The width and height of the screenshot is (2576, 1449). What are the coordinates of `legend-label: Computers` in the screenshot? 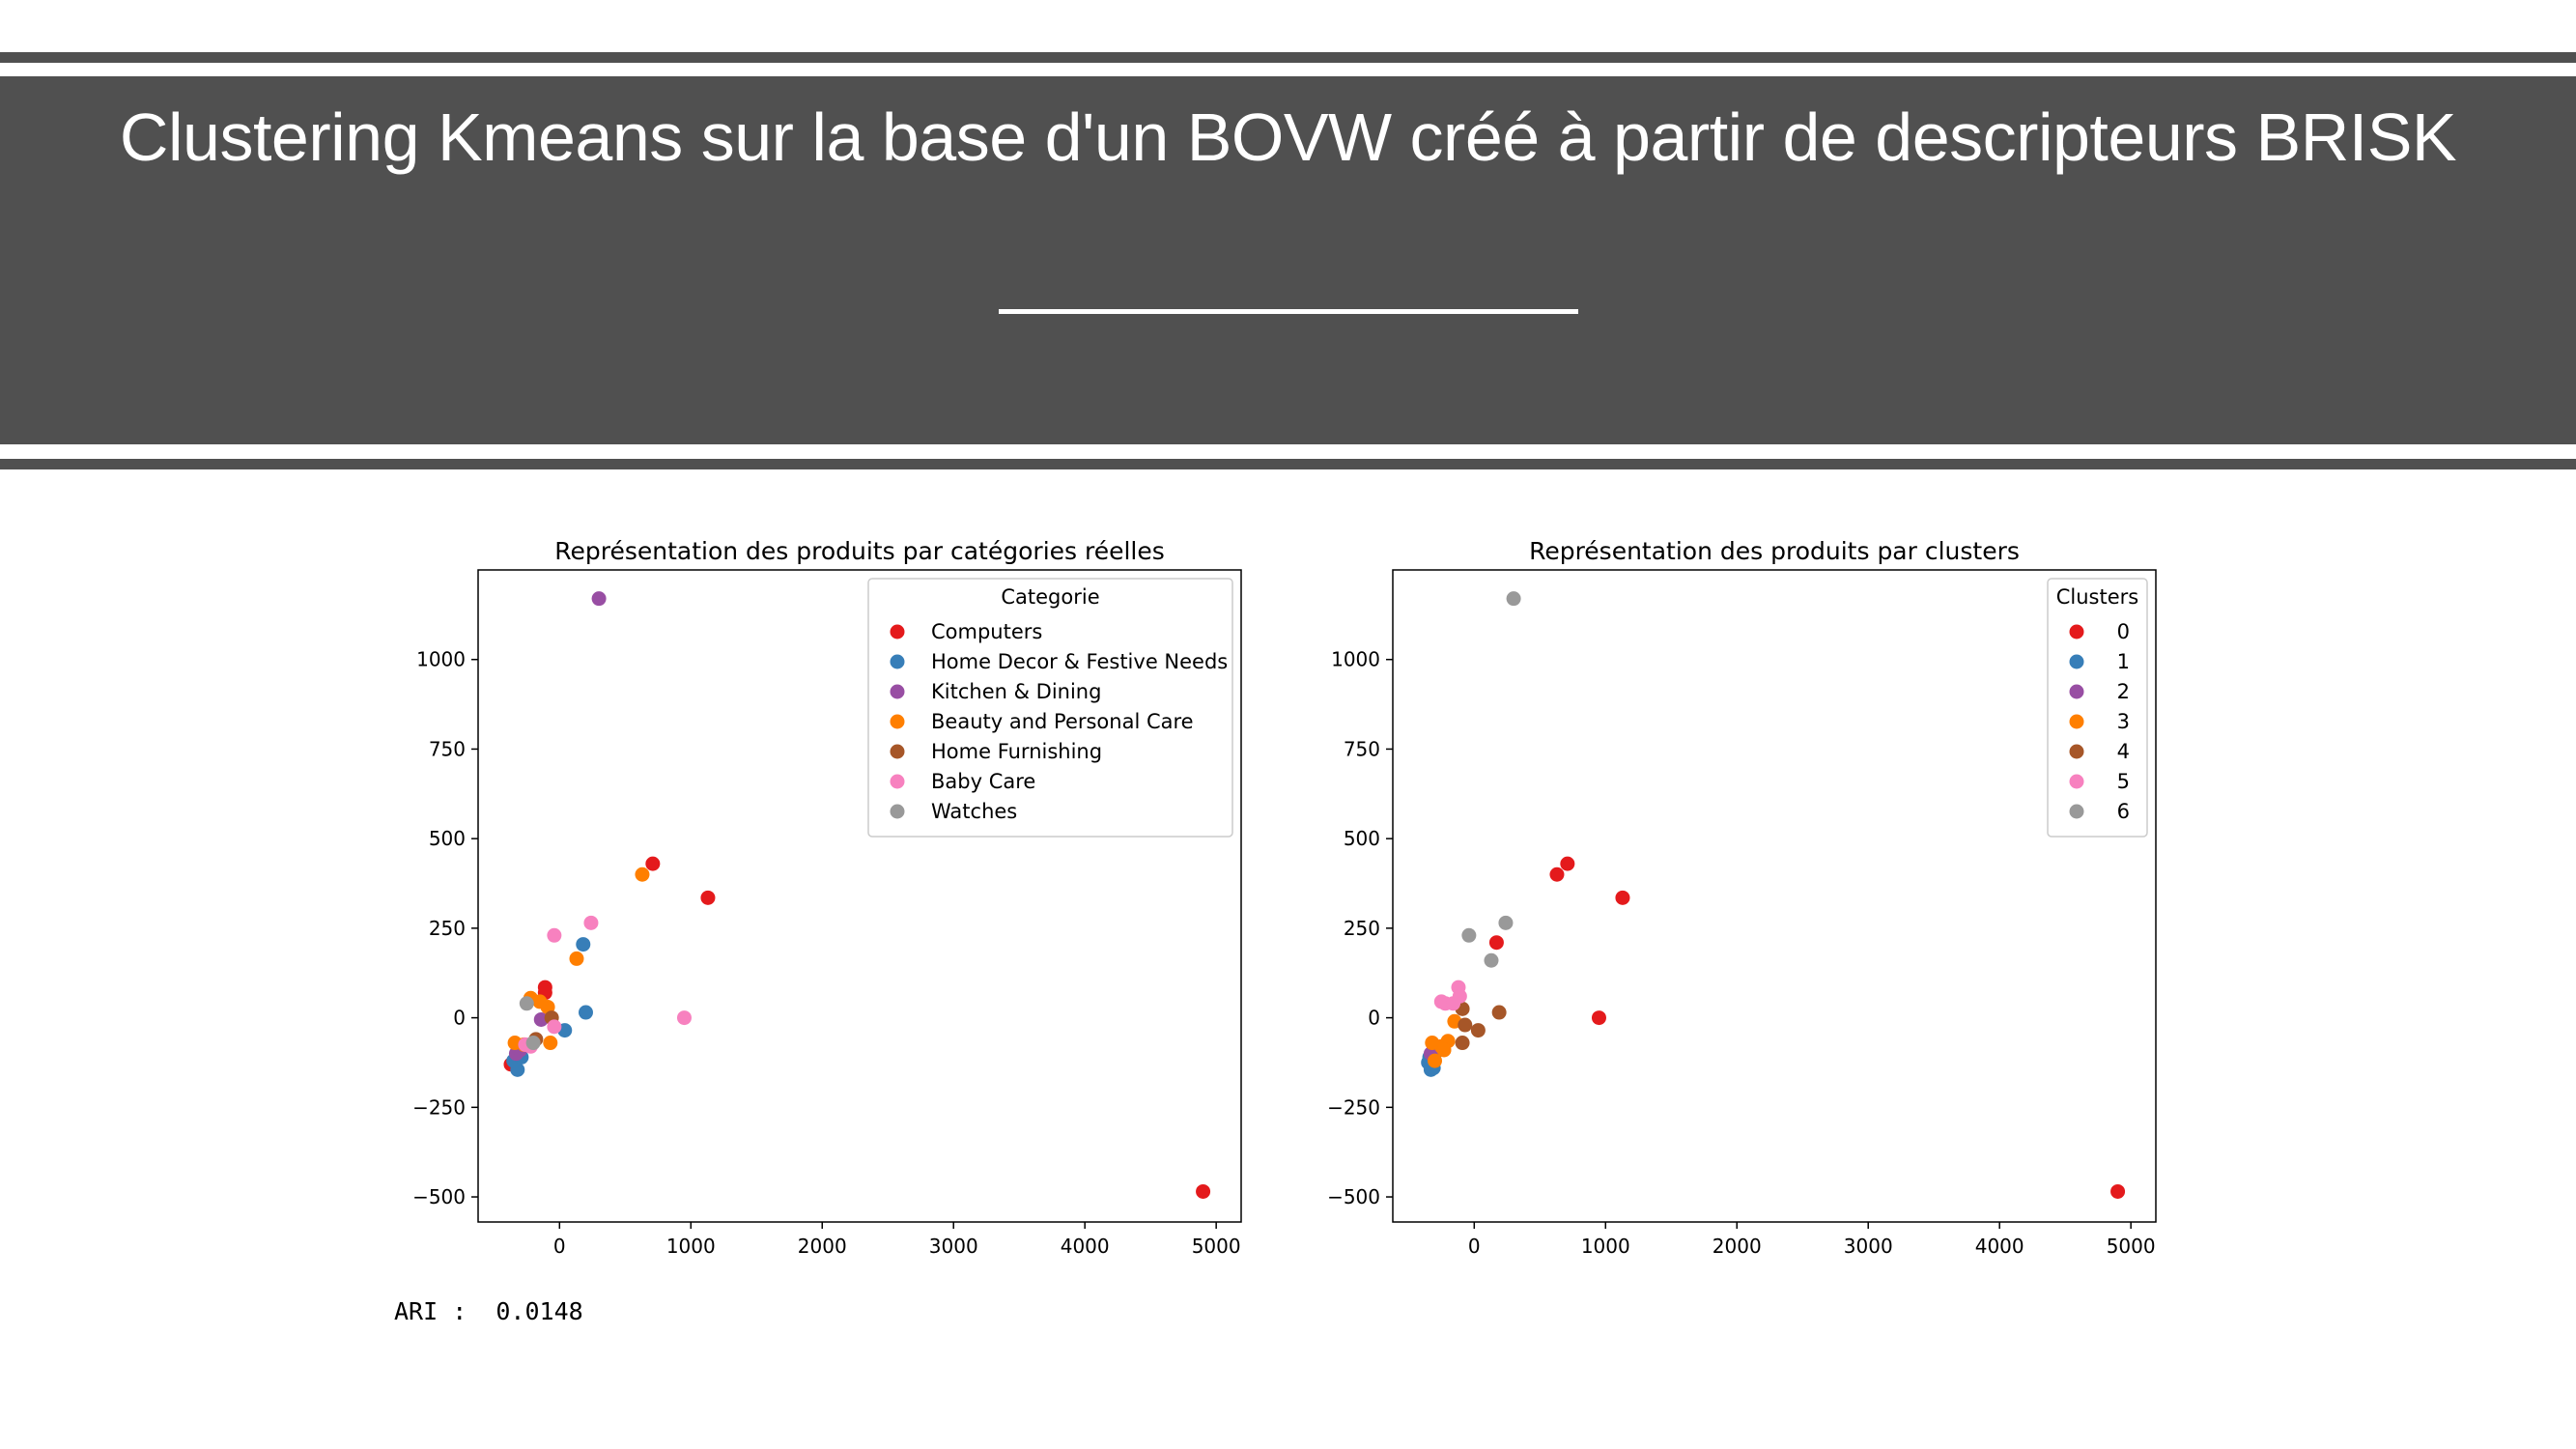 It's located at (986, 631).